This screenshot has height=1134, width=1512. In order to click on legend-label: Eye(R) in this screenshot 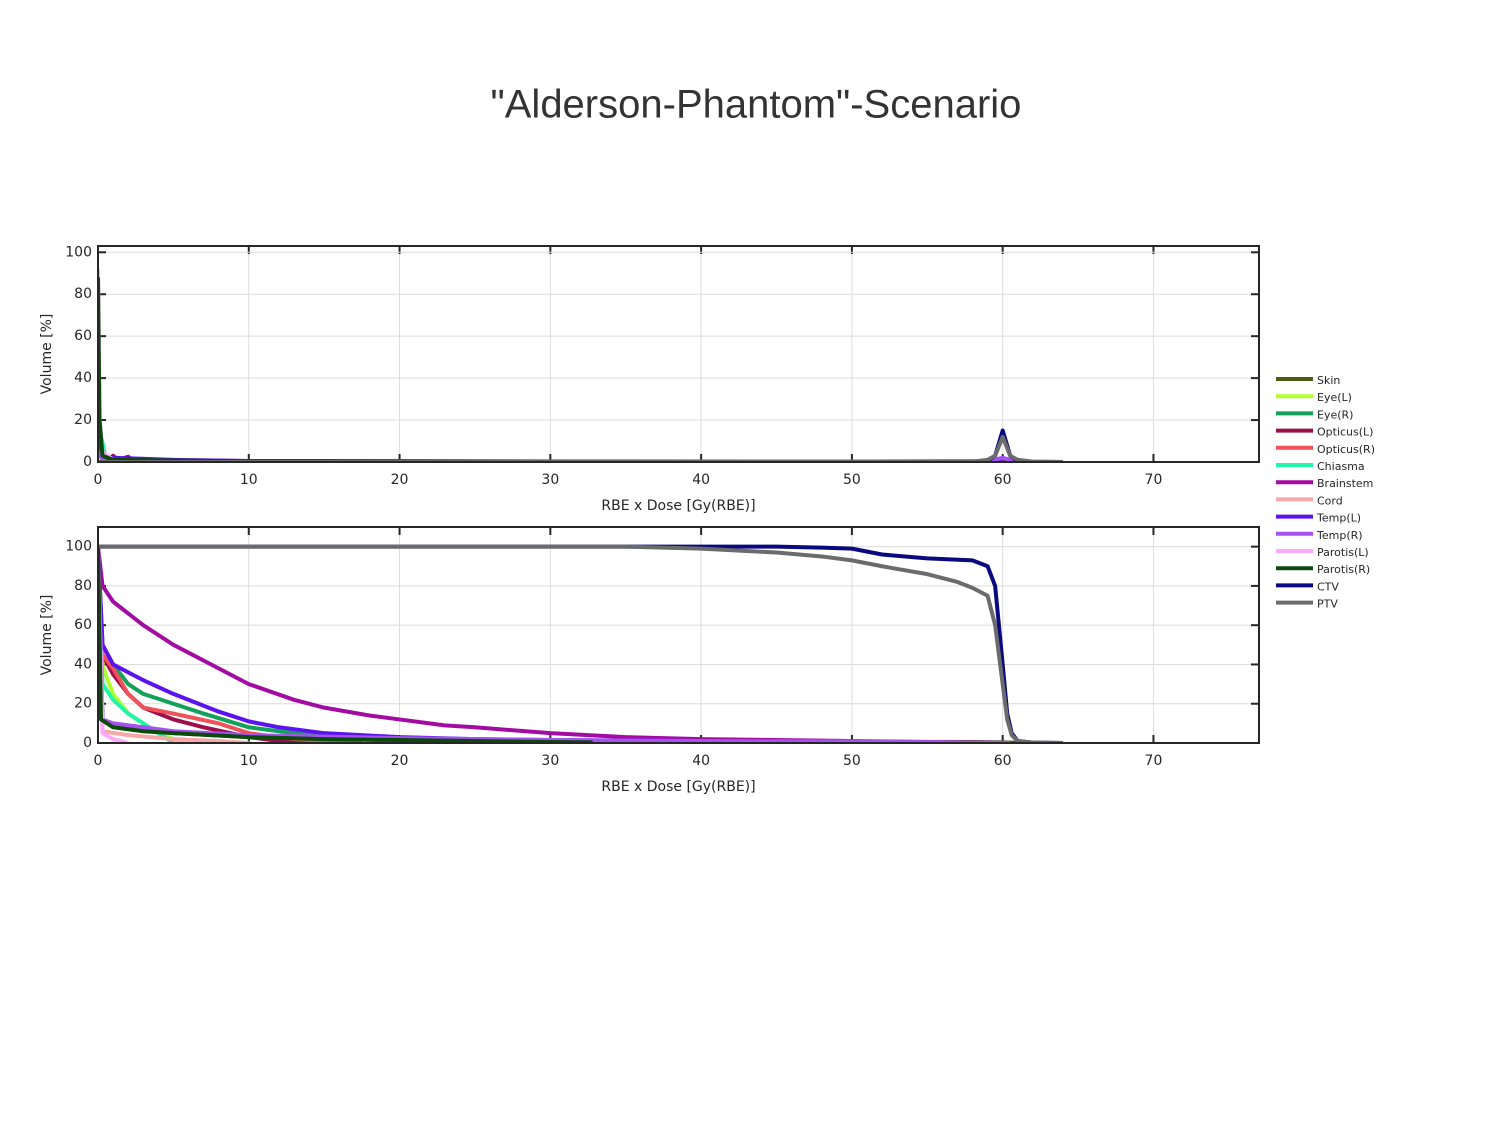, I will do `click(1335, 414)`.